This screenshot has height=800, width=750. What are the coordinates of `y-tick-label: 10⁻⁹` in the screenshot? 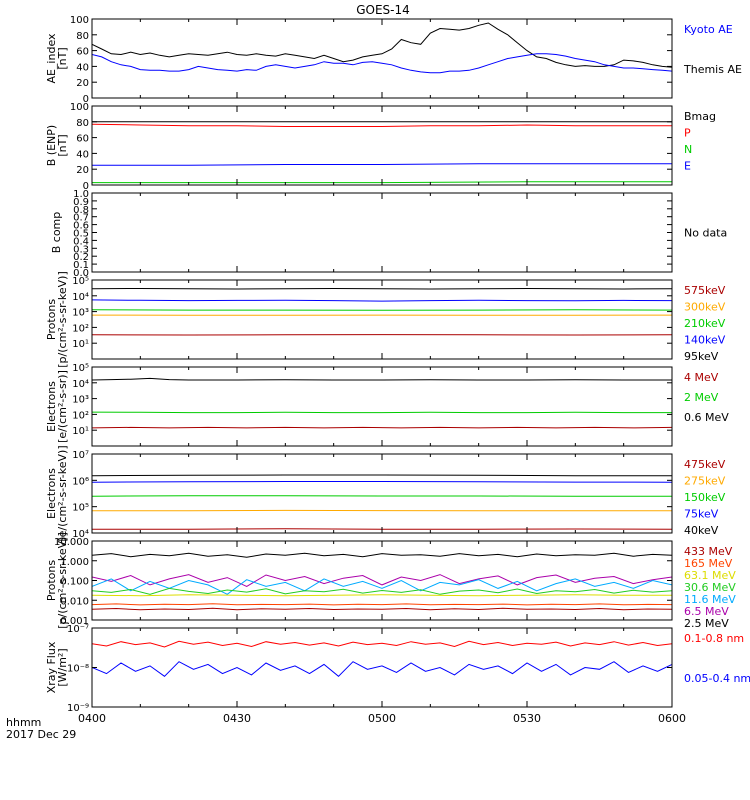 It's located at (78, 708).